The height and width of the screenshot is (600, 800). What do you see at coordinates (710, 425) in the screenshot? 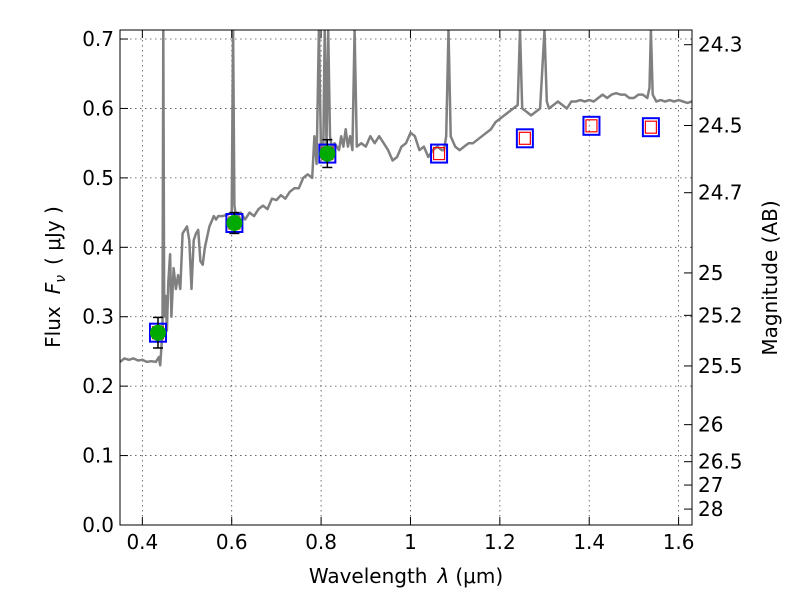
I see `mag-tick-label: 26` at bounding box center [710, 425].